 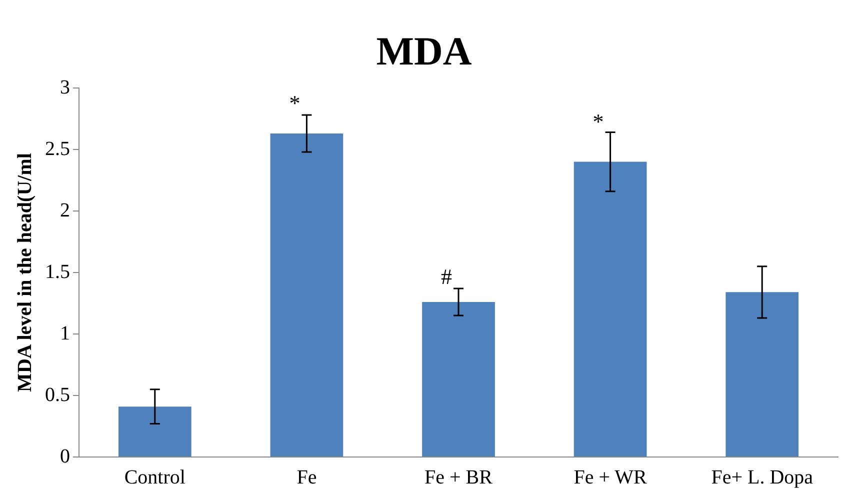 What do you see at coordinates (65, 210) in the screenshot?
I see `y-tick-label: 2` at bounding box center [65, 210].